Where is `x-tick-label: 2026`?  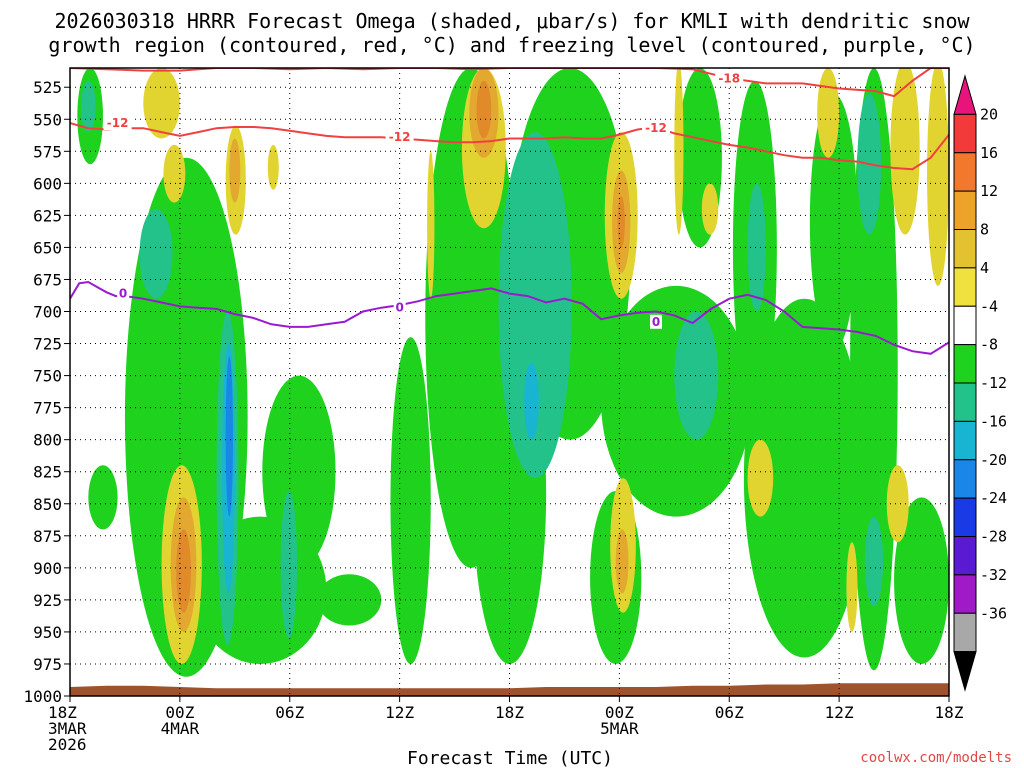 x-tick-label: 2026 is located at coordinates (67, 744).